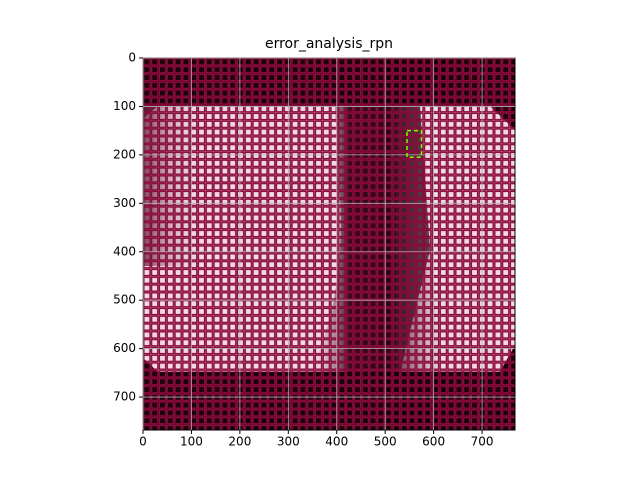 This screenshot has height=484, width=640. What do you see at coordinates (191, 442) in the screenshot?
I see `x-tick-label: 100` at bounding box center [191, 442].